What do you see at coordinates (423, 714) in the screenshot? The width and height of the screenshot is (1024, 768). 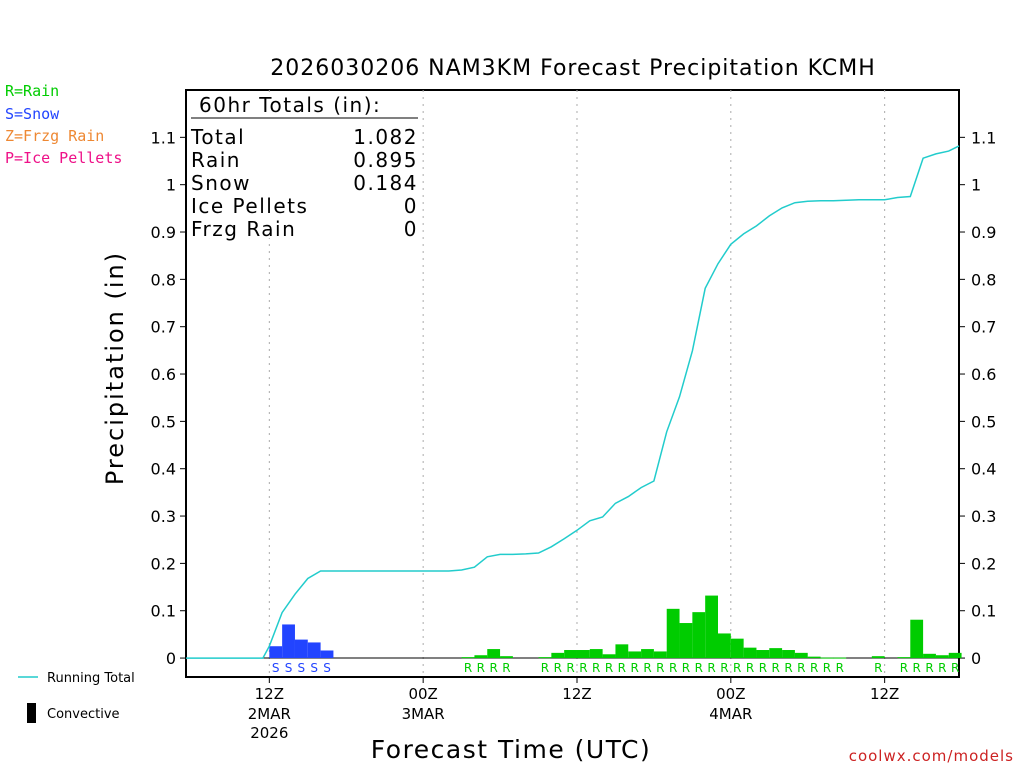 I see `x-tick-date: 3MAR` at bounding box center [423, 714].